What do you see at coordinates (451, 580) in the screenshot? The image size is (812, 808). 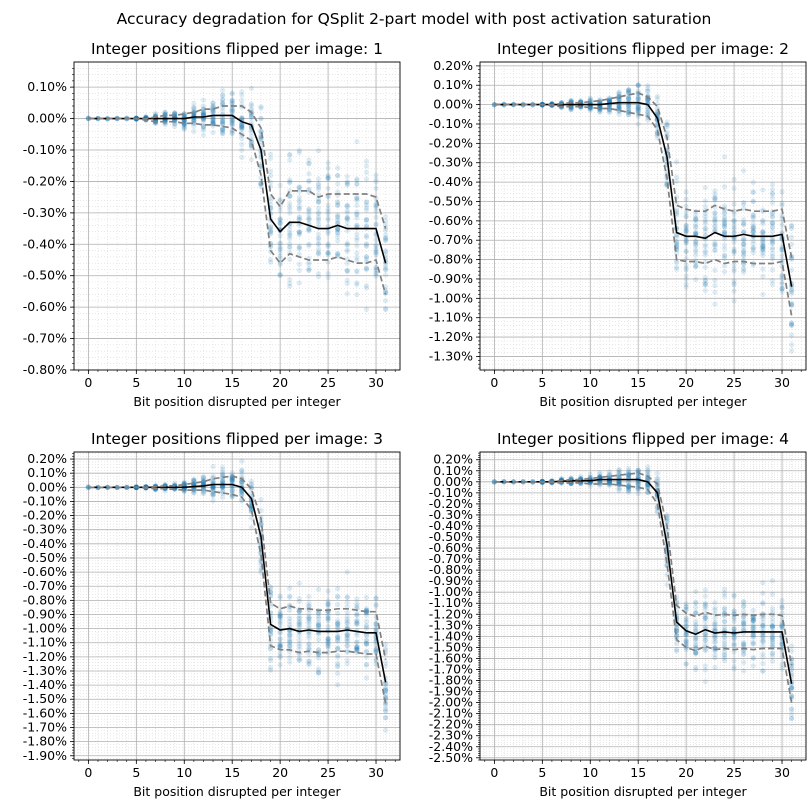 I see `y-tick-label: -0.90%` at bounding box center [451, 580].